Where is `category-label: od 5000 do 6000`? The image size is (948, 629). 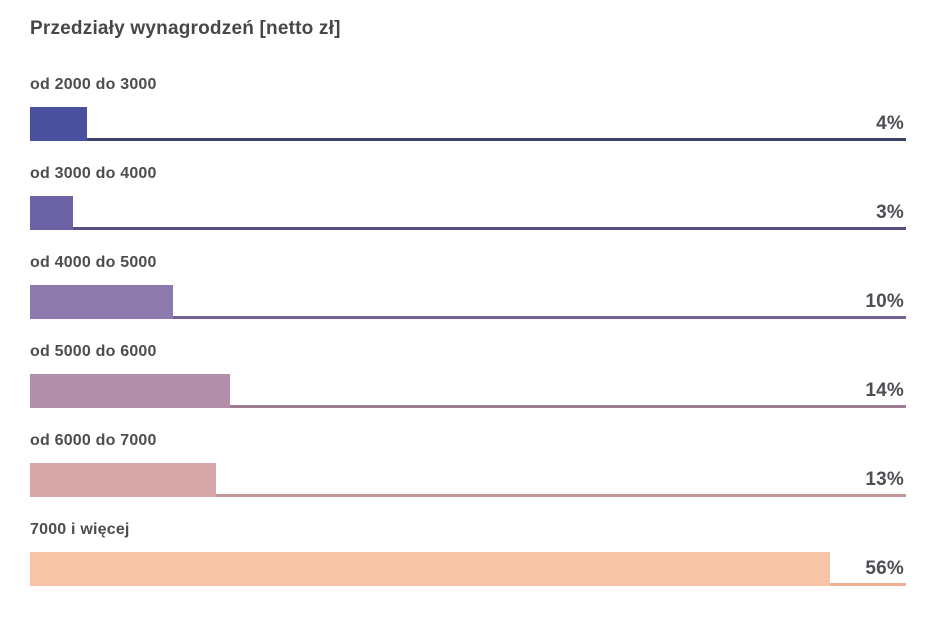 category-label: od 5000 do 6000 is located at coordinates (93, 351).